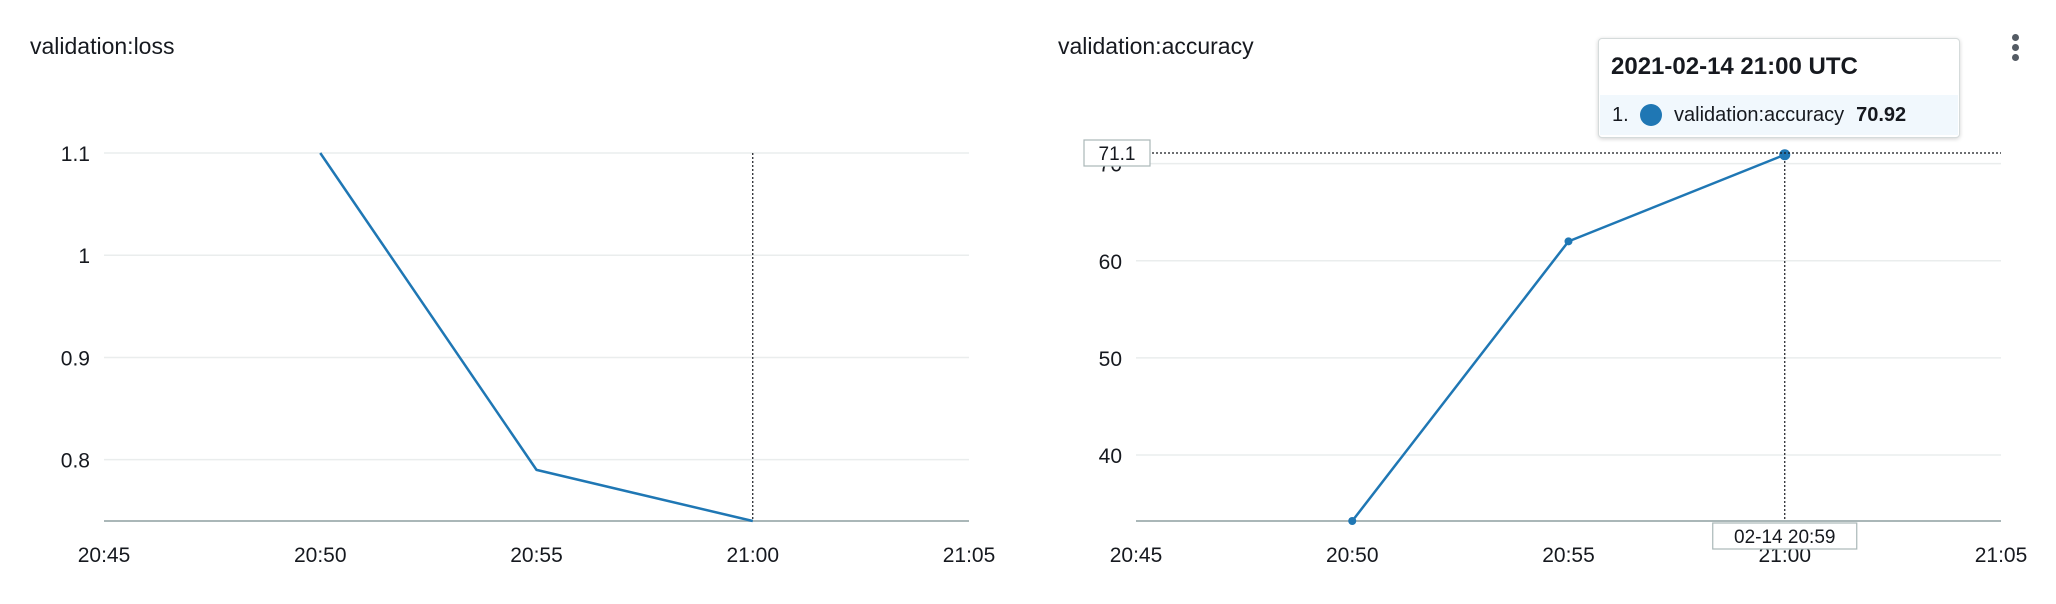  Describe the element at coordinates (1110, 262) in the screenshot. I see `y-tick-label: 60` at that location.